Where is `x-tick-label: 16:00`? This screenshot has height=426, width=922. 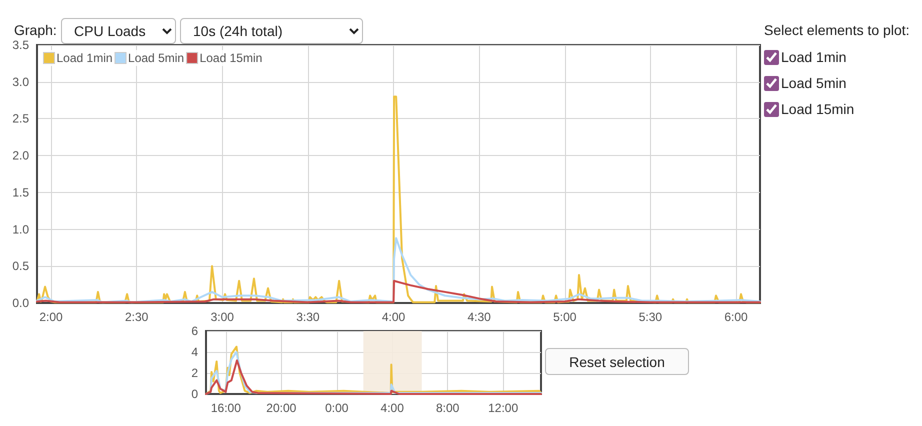 x-tick-label: 16:00 is located at coordinates (226, 408).